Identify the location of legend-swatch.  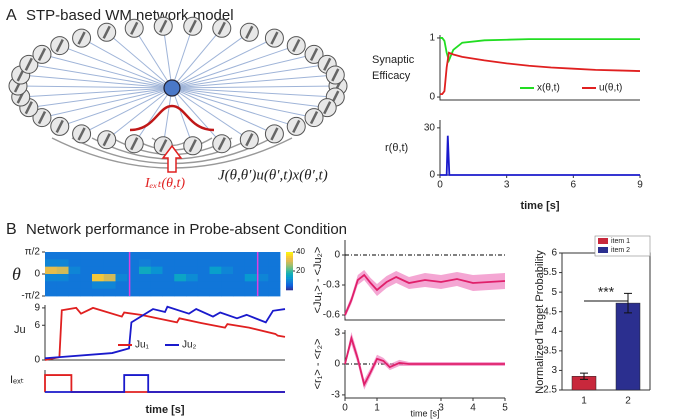
(603, 250).